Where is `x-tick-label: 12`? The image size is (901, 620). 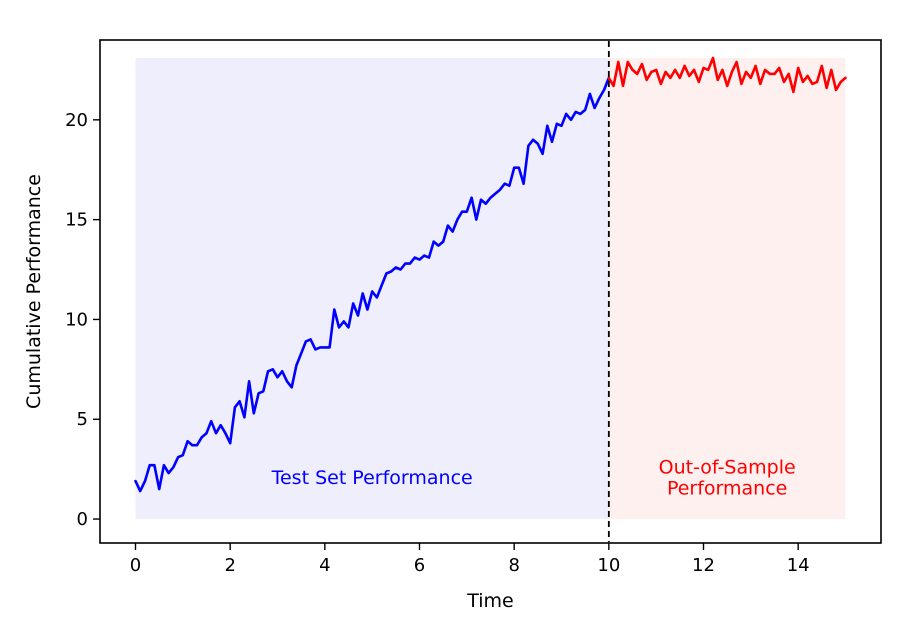
x-tick-label: 12 is located at coordinates (703, 565).